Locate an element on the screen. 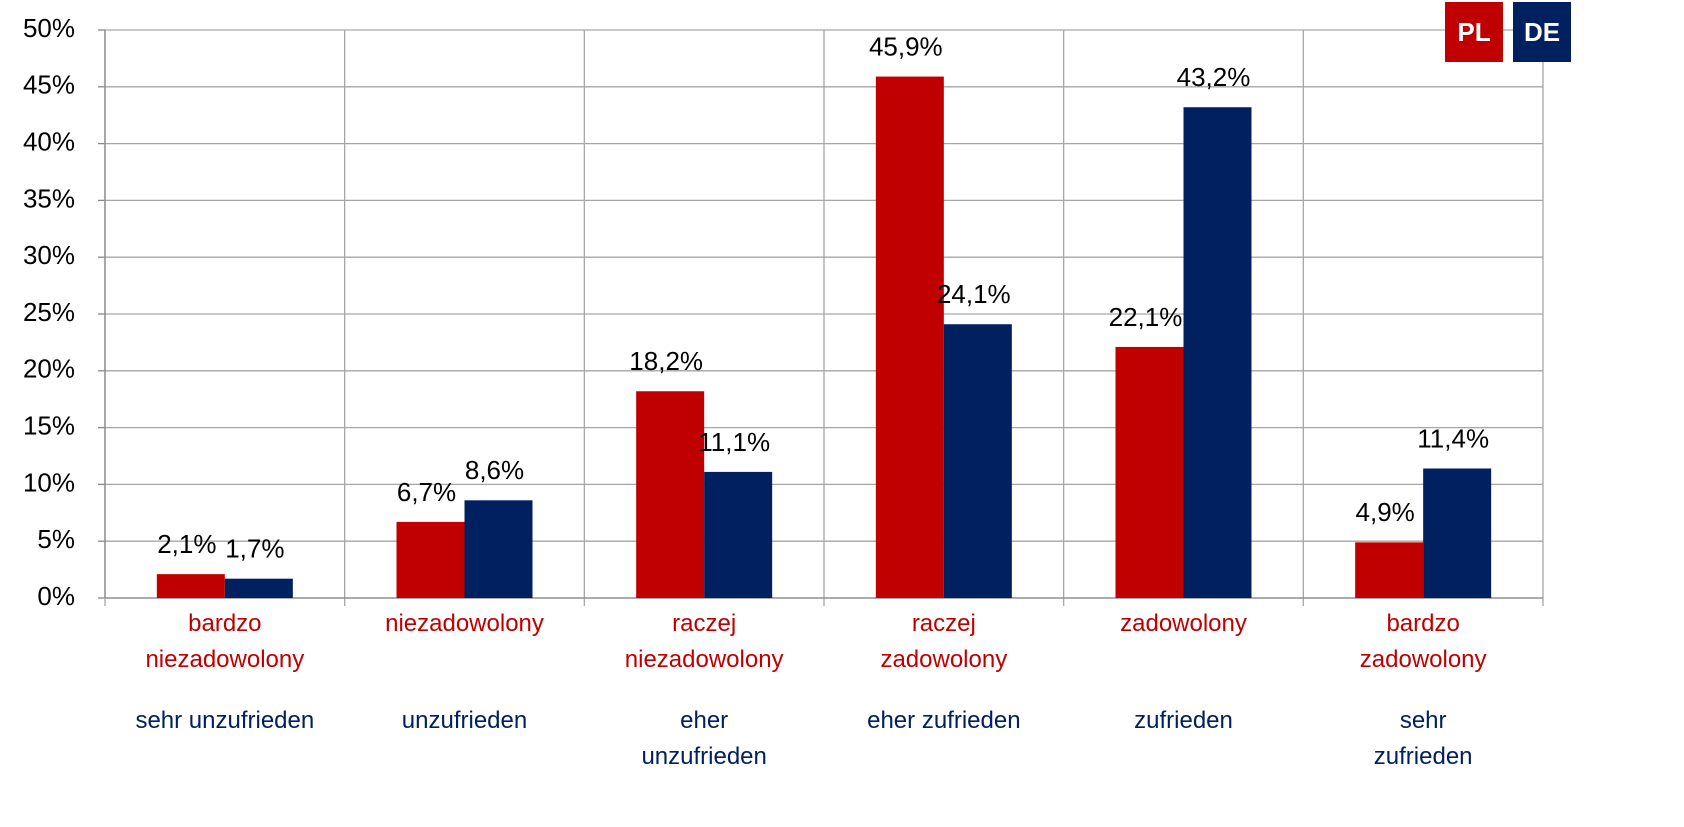 The width and height of the screenshot is (1684, 827). x-tick-label: zadowolony is located at coordinates (1183, 623).